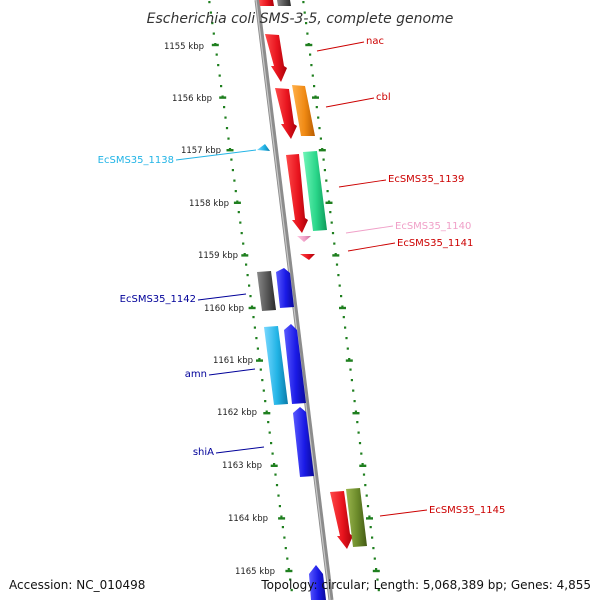 Image resolution: width=600 pixels, height=600 pixels. Describe the element at coordinates (276, 58) in the screenshot. I see `gene-nac` at that location.